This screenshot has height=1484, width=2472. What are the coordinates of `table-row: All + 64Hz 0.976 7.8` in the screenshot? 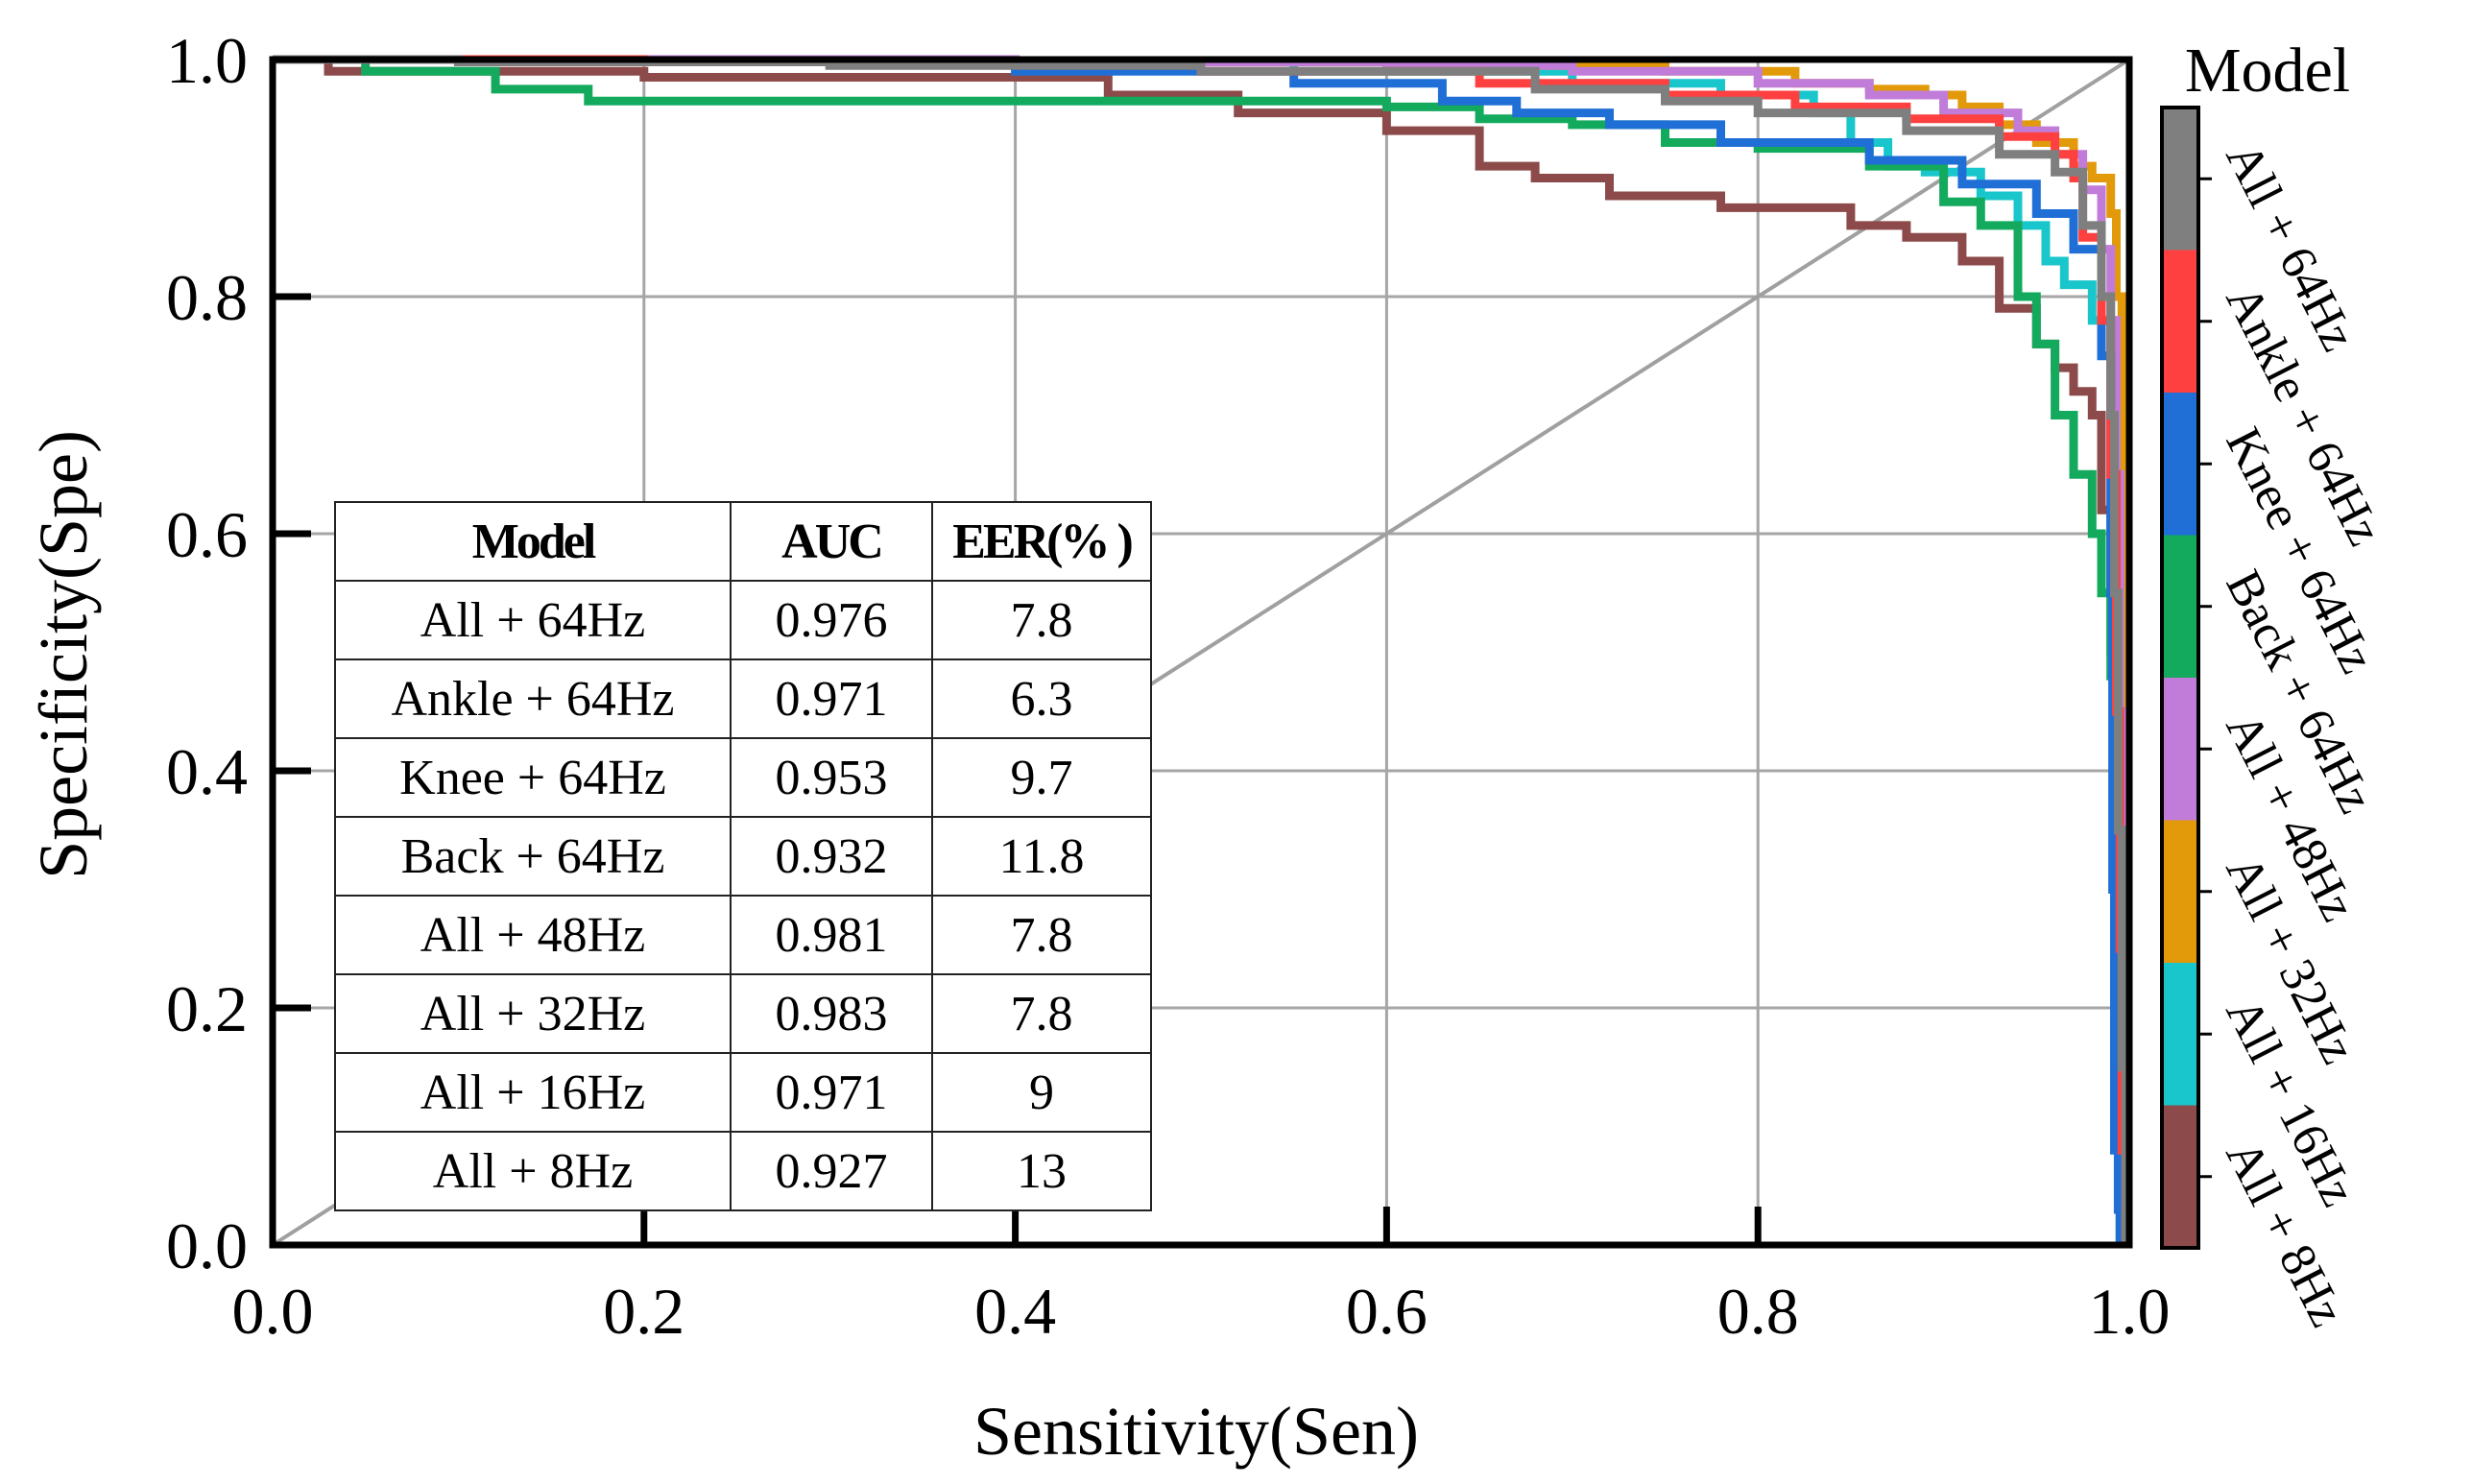 It's located at (743, 620).